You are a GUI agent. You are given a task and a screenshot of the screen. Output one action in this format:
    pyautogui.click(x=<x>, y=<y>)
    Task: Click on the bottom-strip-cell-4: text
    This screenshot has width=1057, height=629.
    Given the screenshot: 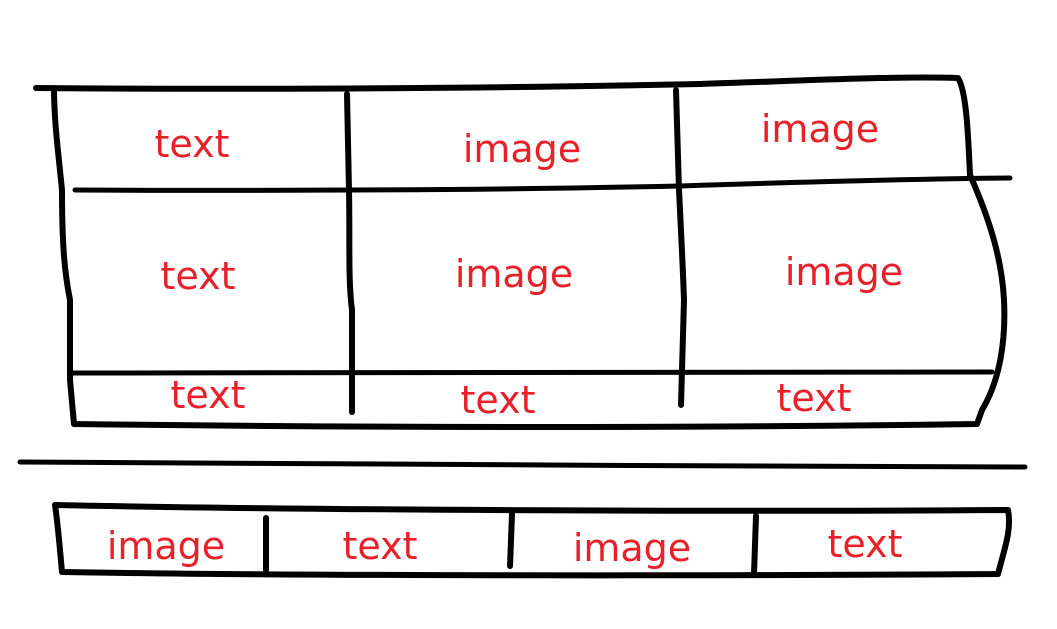 What is the action you would take?
    pyautogui.click(x=865, y=544)
    